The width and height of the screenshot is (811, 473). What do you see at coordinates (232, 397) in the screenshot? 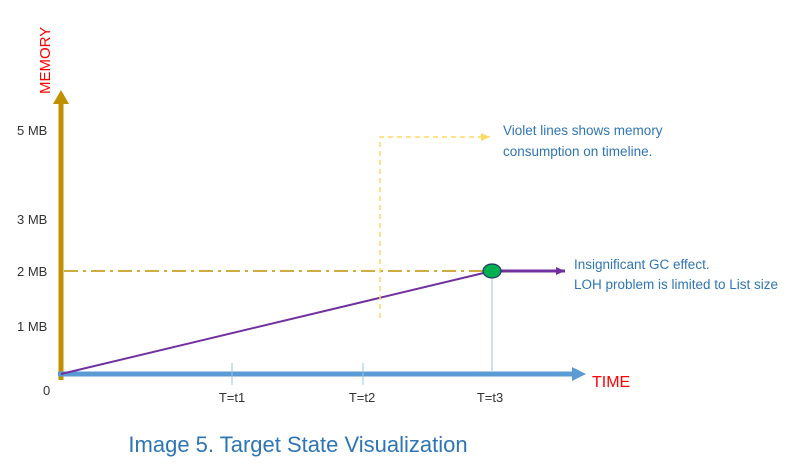
I see `x-tick-label: T=t1` at bounding box center [232, 397].